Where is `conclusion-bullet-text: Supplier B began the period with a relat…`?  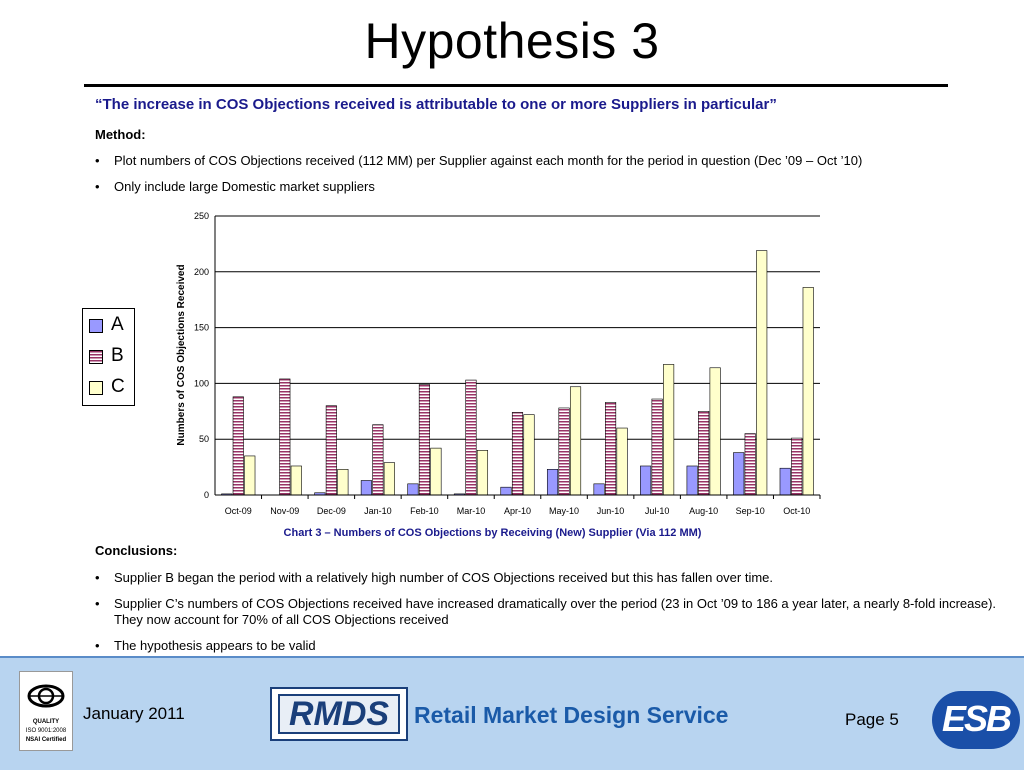
conclusion-bullet-text: Supplier B began the period with a relat… is located at coordinates (444, 577).